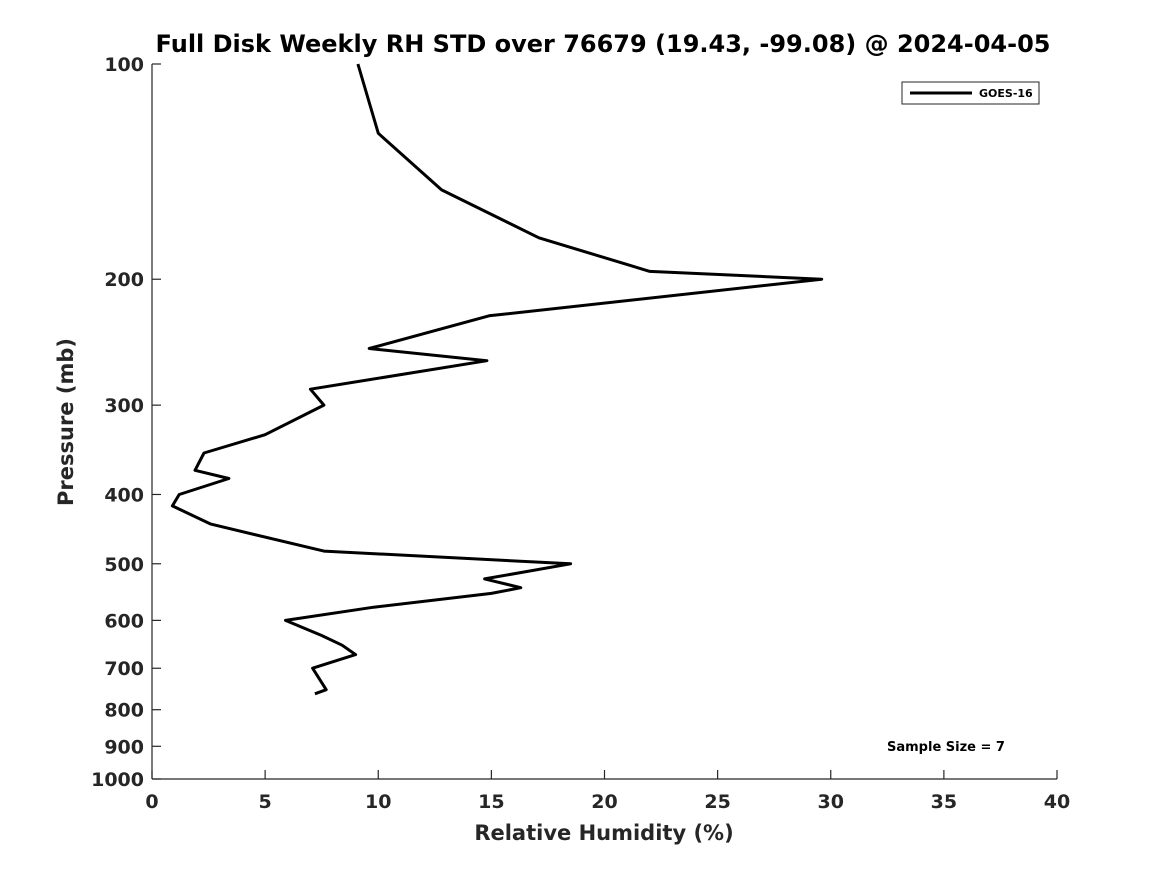 The height and width of the screenshot is (875, 1167). What do you see at coordinates (124, 565) in the screenshot?
I see `y-tick-label: 500` at bounding box center [124, 565].